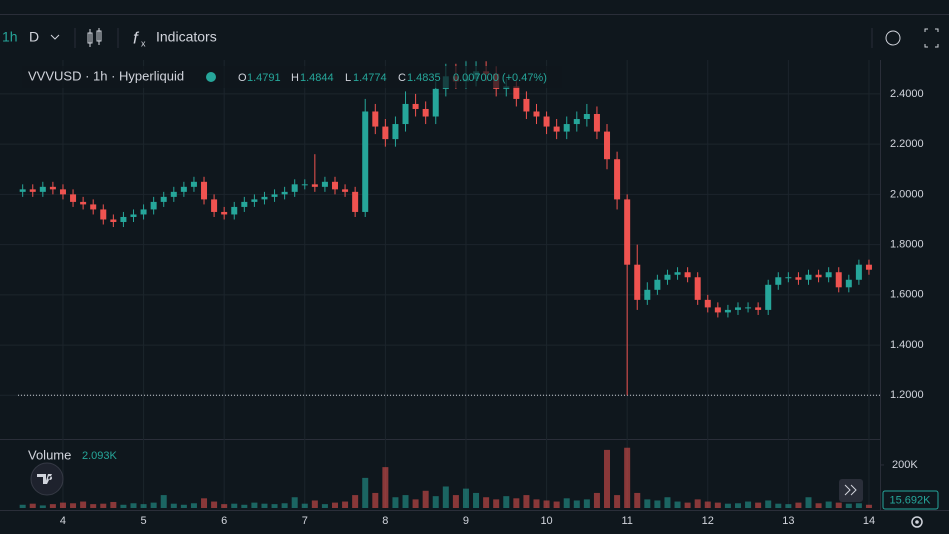  I want to click on logo-mark, so click(45, 479).